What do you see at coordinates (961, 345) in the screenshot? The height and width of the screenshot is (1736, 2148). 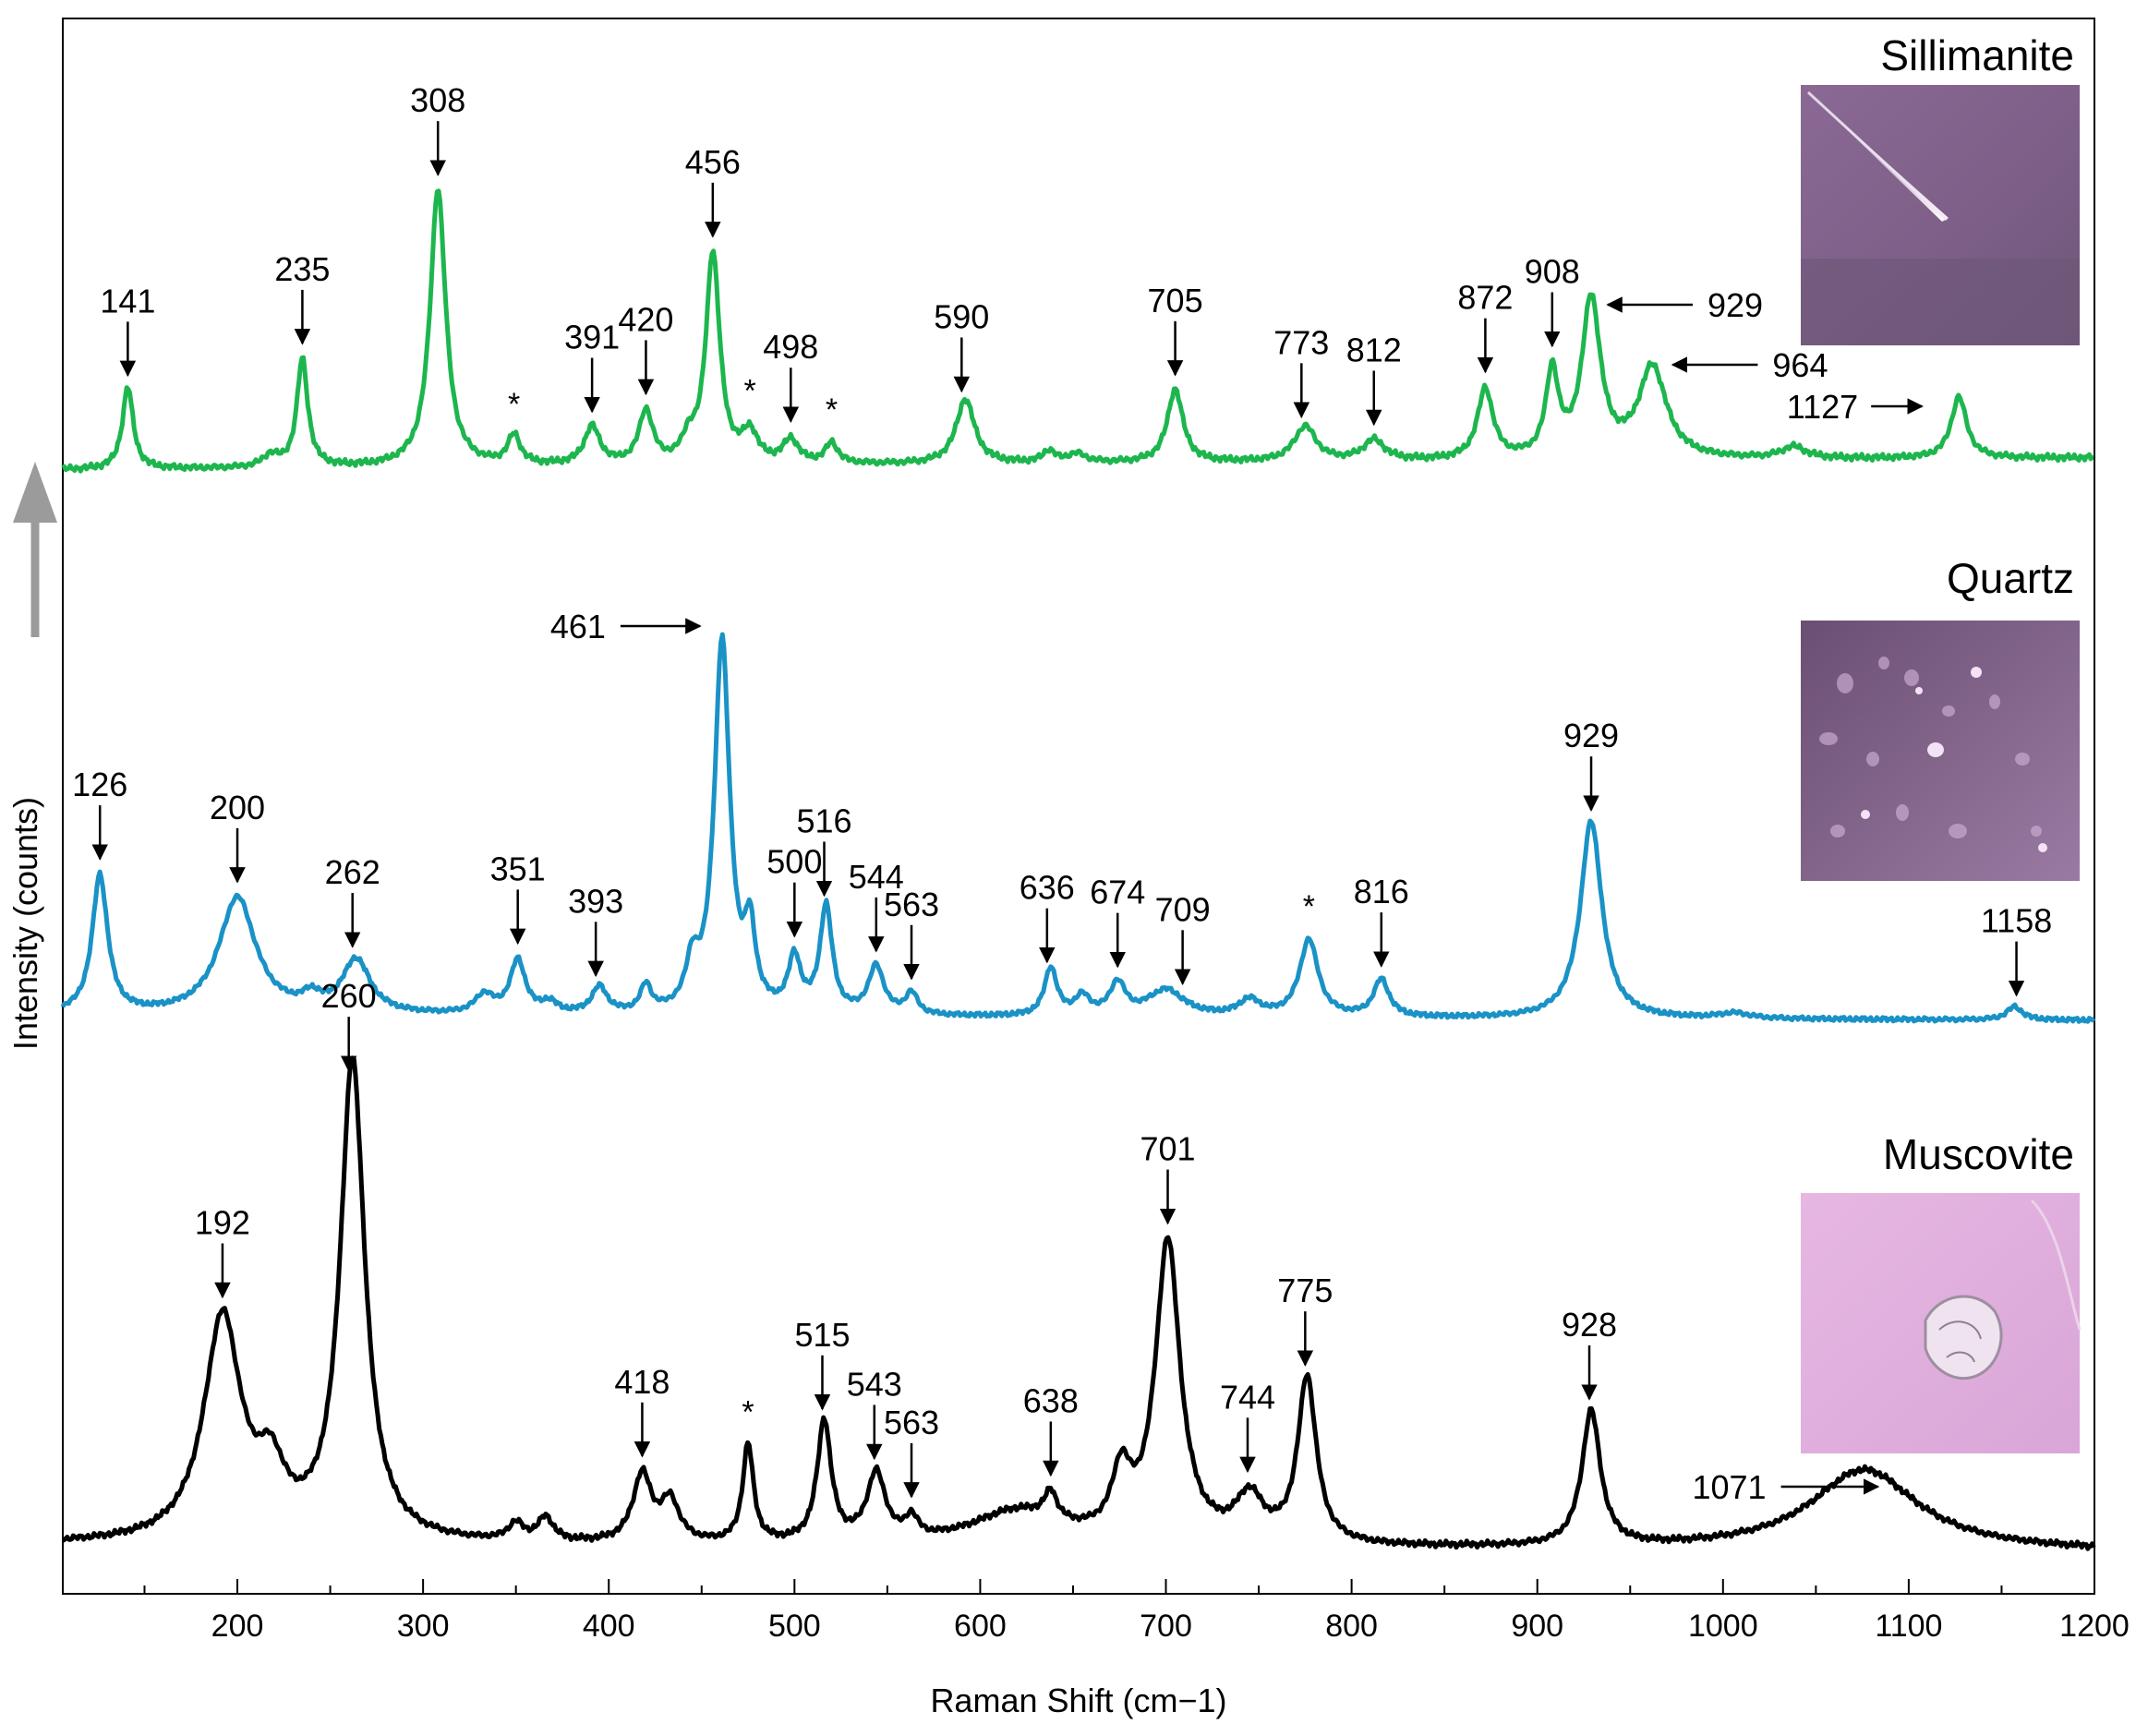 I see `peak-label-sillimanite-590: 590` at bounding box center [961, 345].